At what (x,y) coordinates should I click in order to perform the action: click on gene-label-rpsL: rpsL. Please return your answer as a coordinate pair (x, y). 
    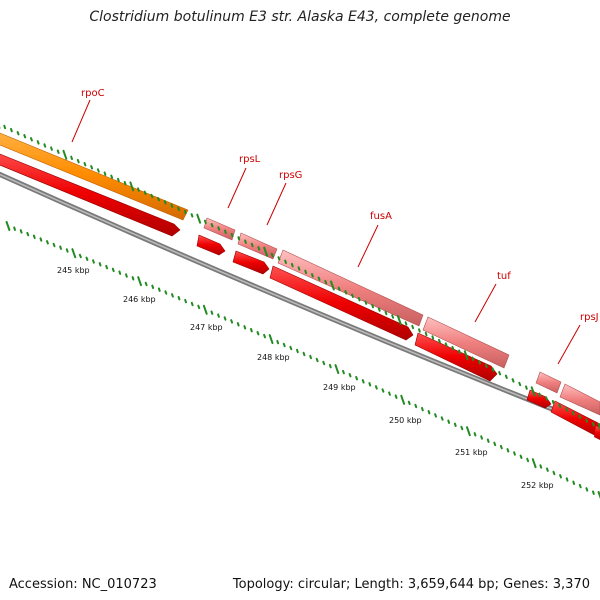
    Looking at the image, I should click on (250, 159).